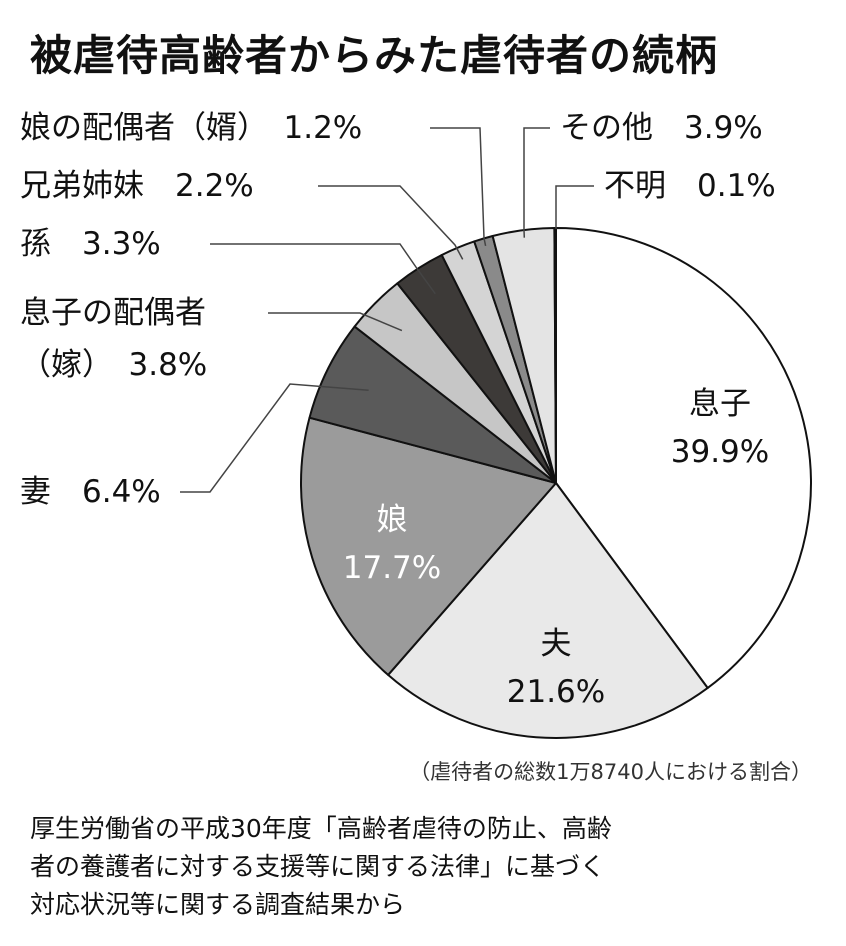 The width and height of the screenshot is (846, 946). Describe the element at coordinates (556, 644) in the screenshot. I see `slice-label: 夫` at that location.